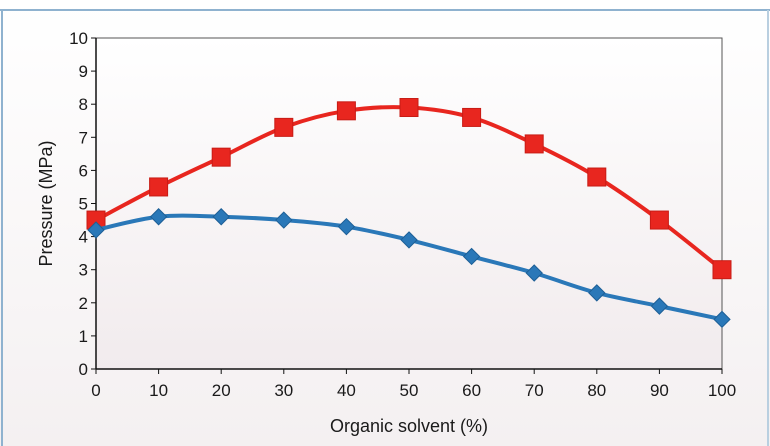  I want to click on y-tick-label: 8, so click(83, 104).